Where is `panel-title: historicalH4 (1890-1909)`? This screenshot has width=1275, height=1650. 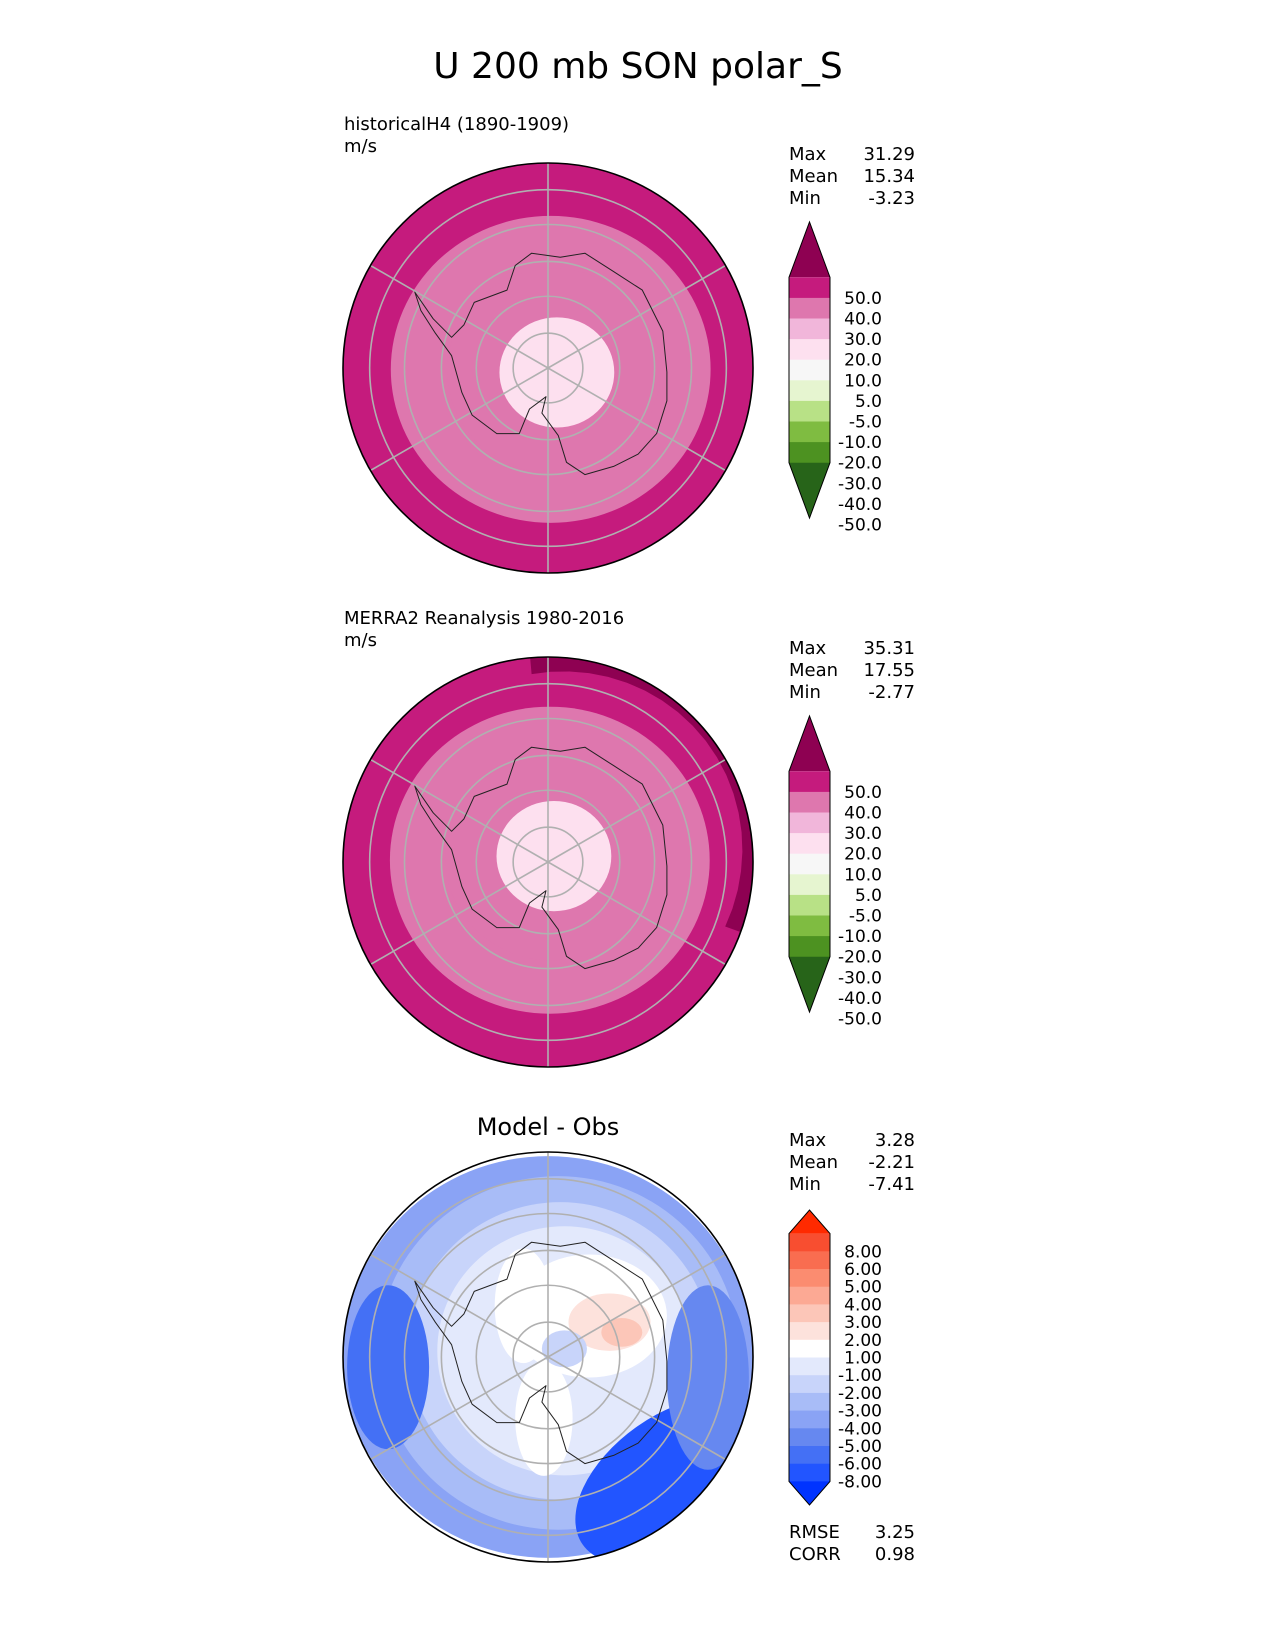 panel-title: historicalH4 (1890-1909) is located at coordinates (456, 124).